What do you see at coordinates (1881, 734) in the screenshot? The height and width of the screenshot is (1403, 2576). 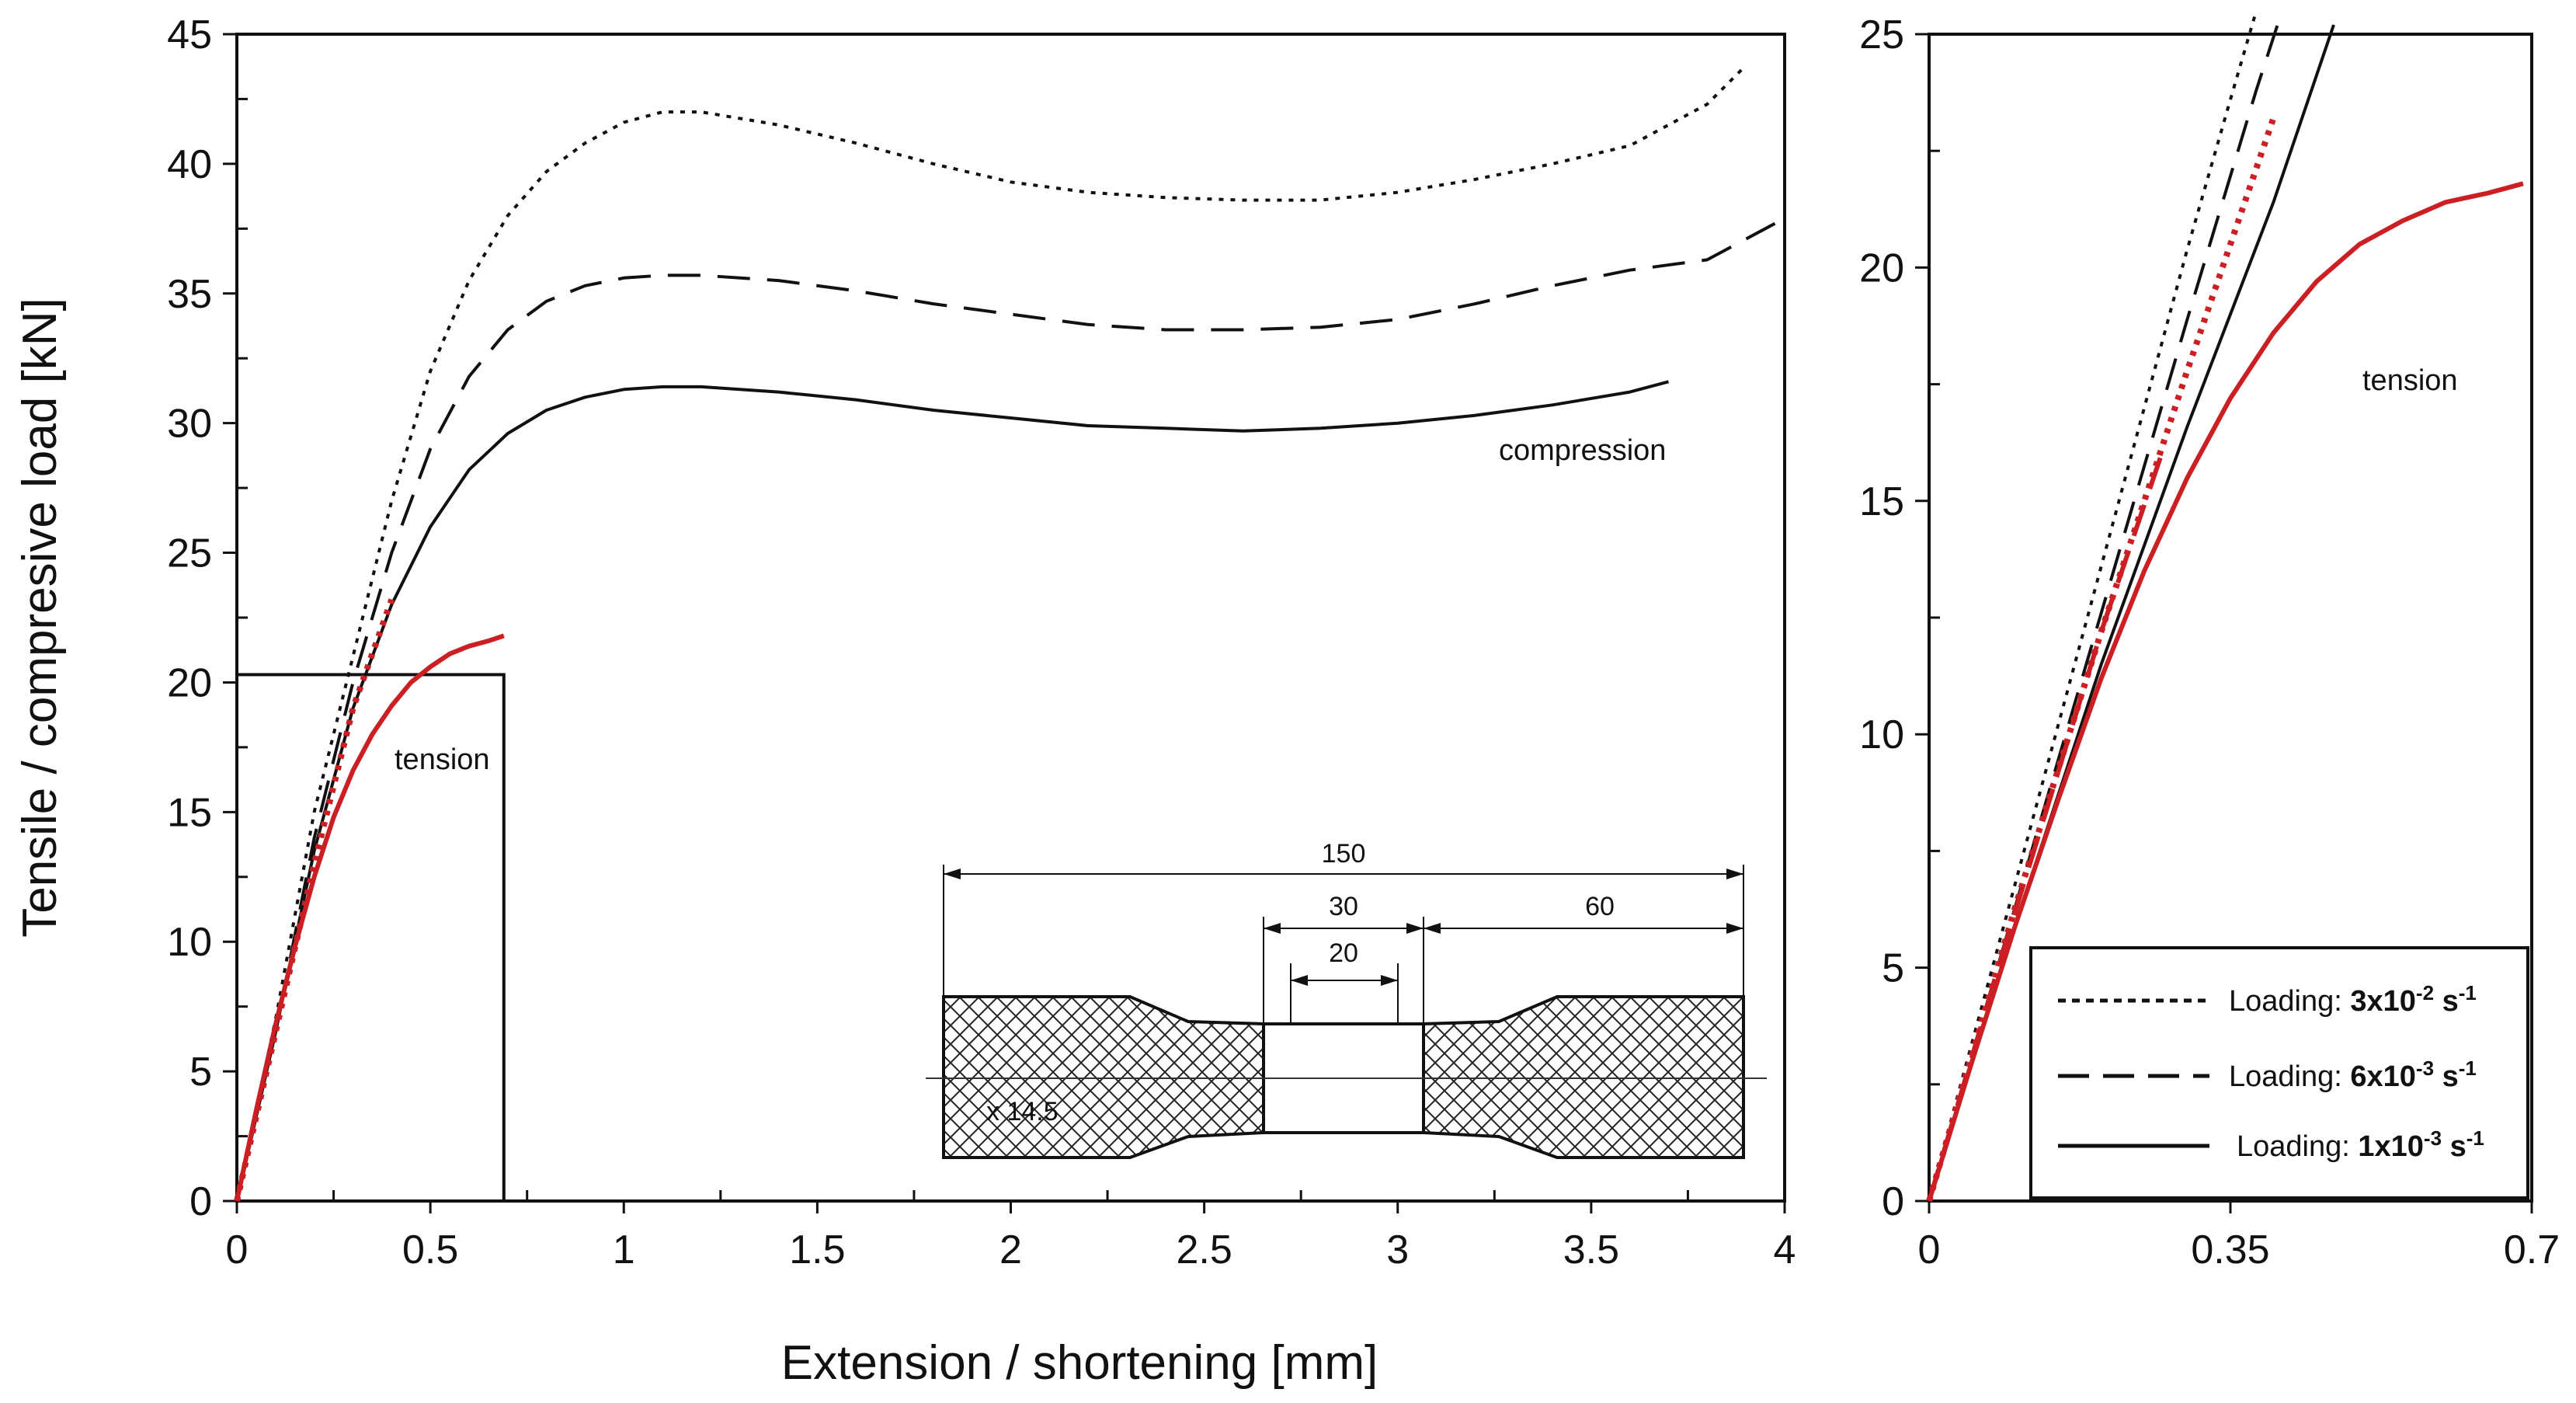 I see `right-y-tick-label: 10` at bounding box center [1881, 734].